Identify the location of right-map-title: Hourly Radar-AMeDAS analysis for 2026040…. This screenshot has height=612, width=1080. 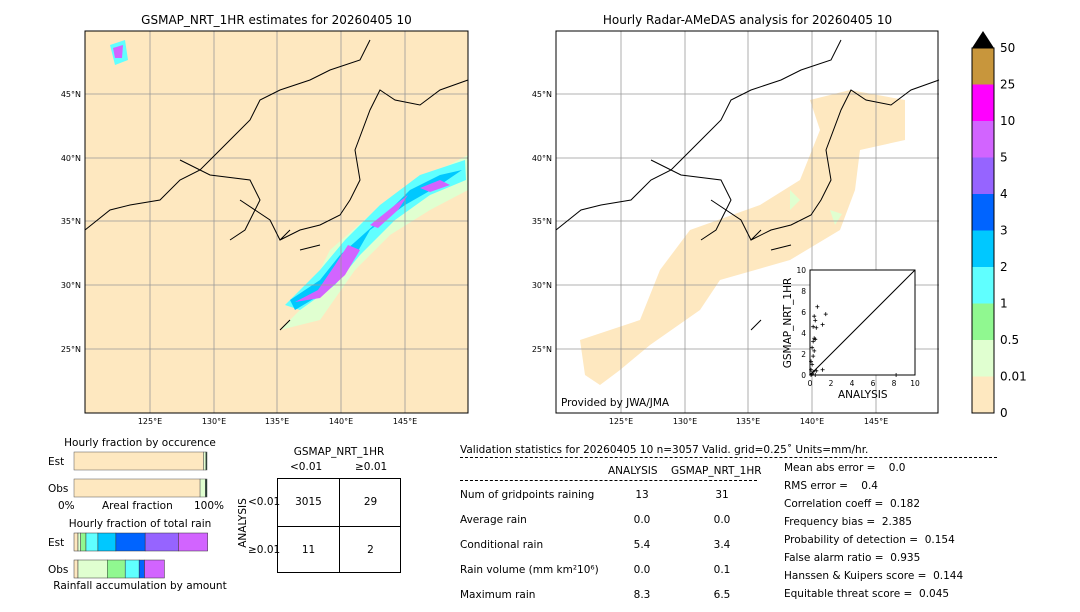
(747, 20).